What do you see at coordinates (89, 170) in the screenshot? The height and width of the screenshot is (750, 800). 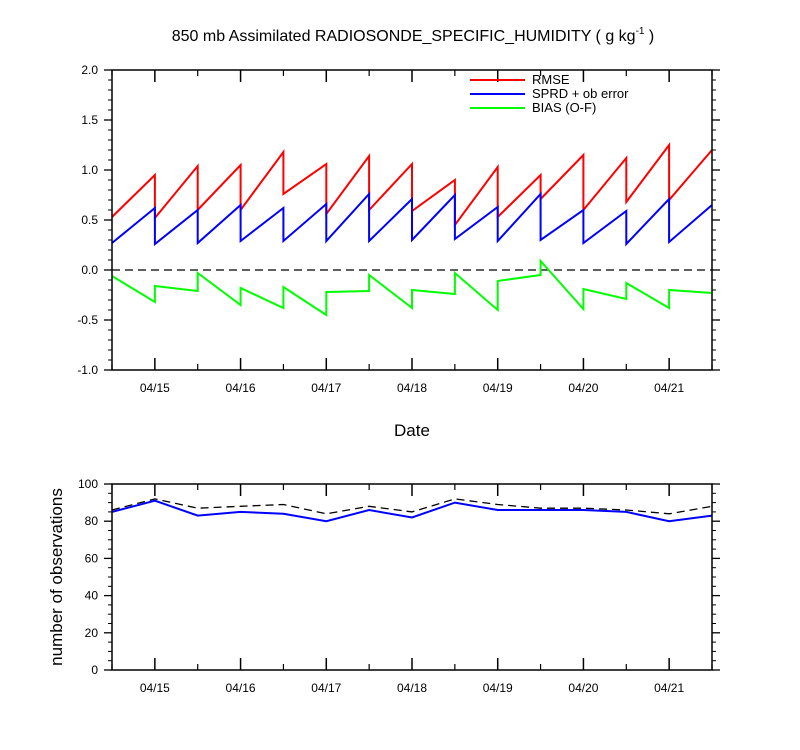 I see `y-tick-label: 1.0` at bounding box center [89, 170].